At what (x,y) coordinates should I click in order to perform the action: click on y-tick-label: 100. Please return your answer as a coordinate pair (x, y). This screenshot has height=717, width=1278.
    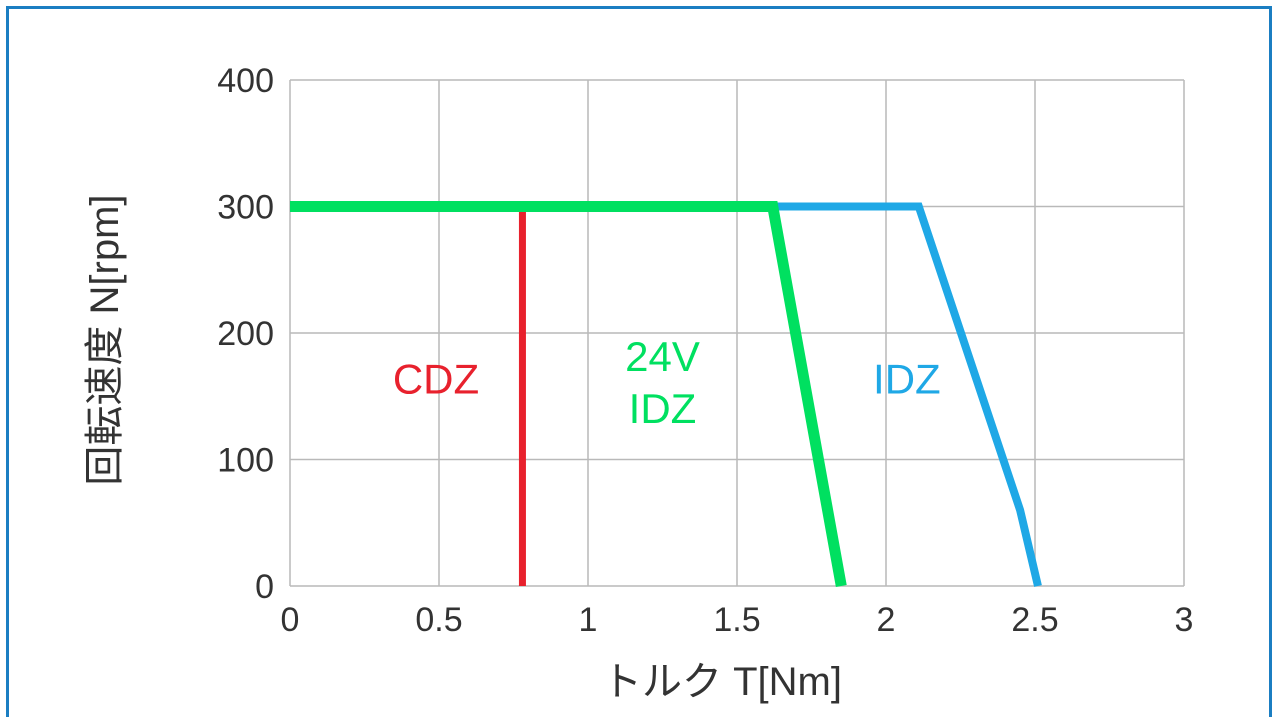
    Looking at the image, I should click on (245, 461).